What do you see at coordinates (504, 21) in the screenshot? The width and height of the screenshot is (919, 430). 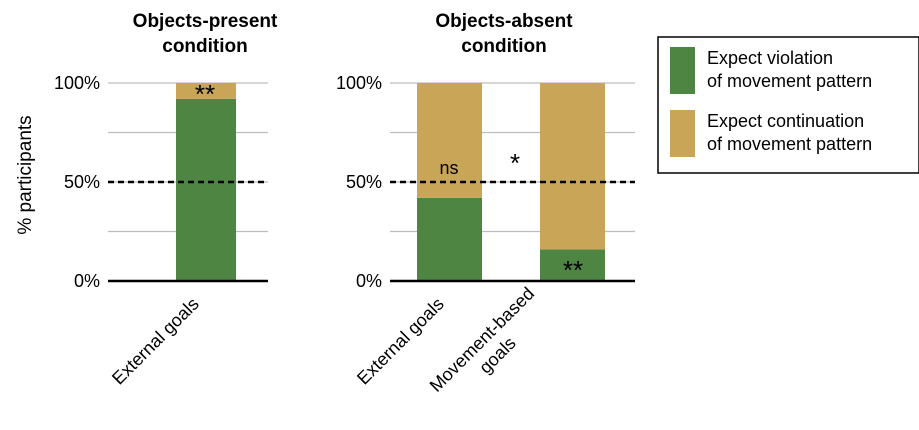 I see `panel-title: Objects-absent` at bounding box center [504, 21].